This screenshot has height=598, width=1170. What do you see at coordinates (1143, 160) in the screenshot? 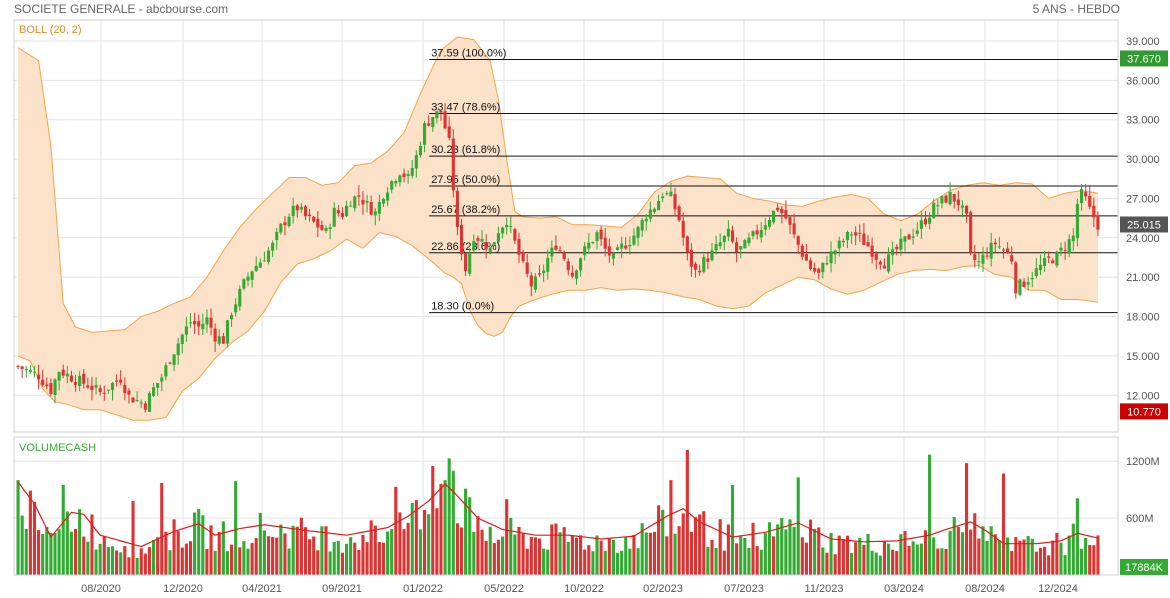
I see `price-tick-label: 30.000` at bounding box center [1143, 160].